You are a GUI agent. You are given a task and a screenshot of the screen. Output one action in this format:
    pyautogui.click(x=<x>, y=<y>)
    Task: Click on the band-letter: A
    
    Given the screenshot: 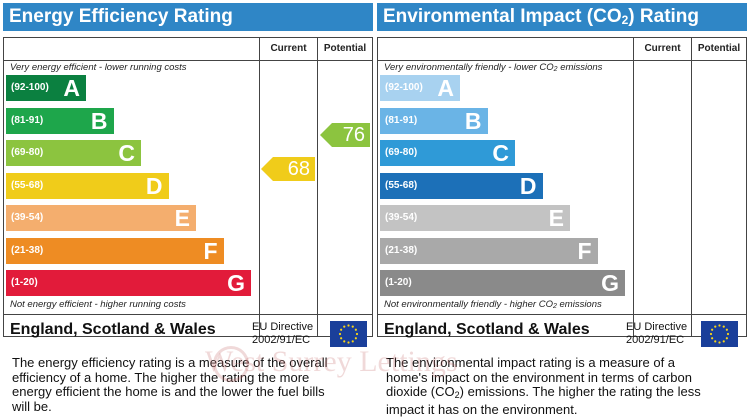 What is the action you would take?
    pyautogui.click(x=445, y=88)
    